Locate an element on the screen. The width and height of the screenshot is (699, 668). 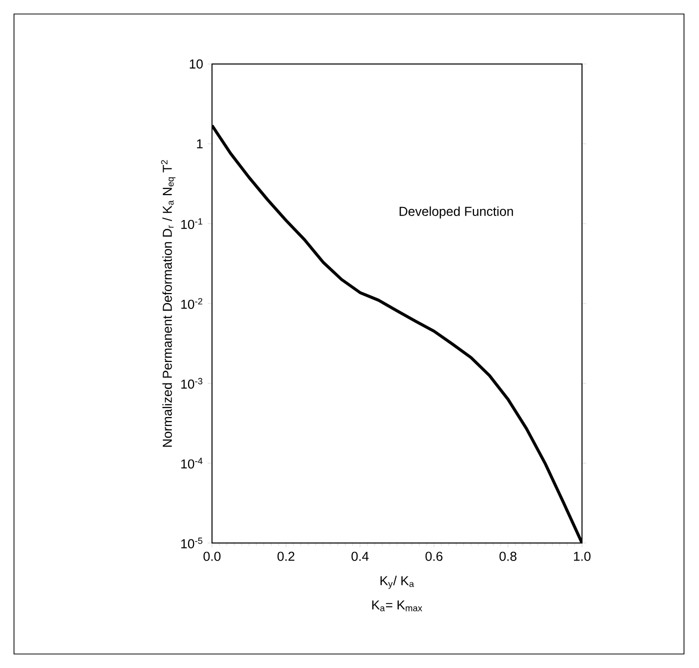
y-tick-label: 10$^{-3}$ is located at coordinates (191, 383).